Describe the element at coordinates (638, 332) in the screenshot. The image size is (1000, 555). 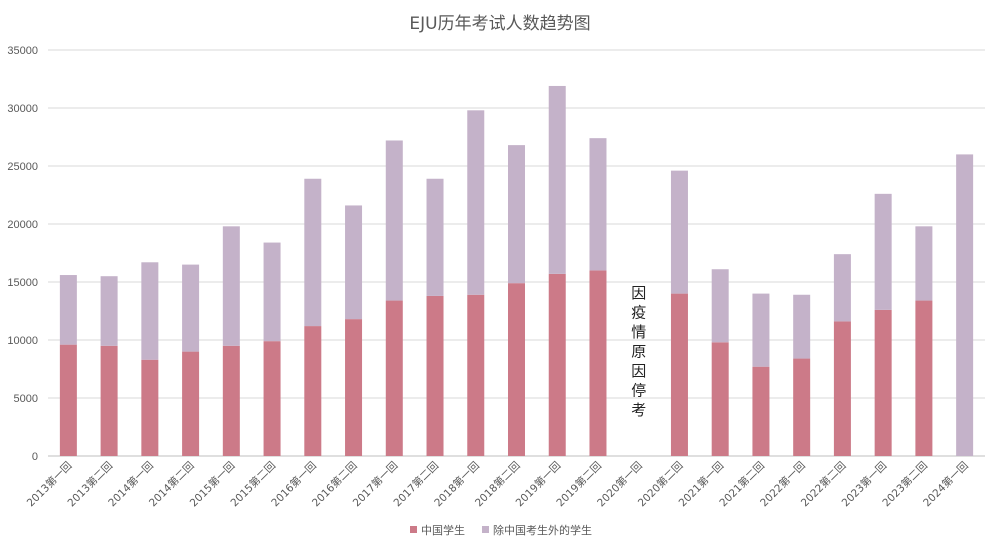
I see `annotation-char: 情` at that location.